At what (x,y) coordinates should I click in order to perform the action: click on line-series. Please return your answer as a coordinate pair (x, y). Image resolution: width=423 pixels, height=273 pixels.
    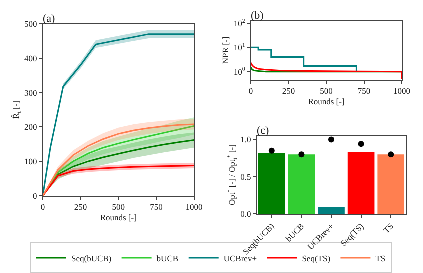
    Looking at the image, I should click on (326, 71).